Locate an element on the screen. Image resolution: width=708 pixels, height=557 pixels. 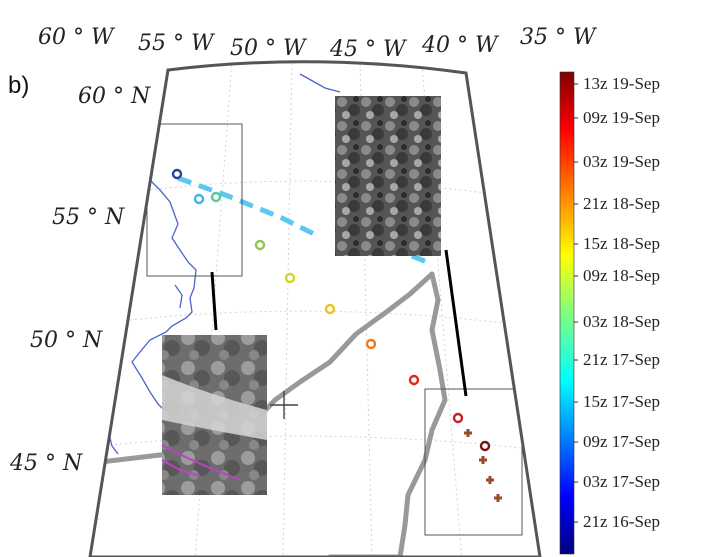
lon-label-60w: 60 ° W is located at coordinates (77, 37).